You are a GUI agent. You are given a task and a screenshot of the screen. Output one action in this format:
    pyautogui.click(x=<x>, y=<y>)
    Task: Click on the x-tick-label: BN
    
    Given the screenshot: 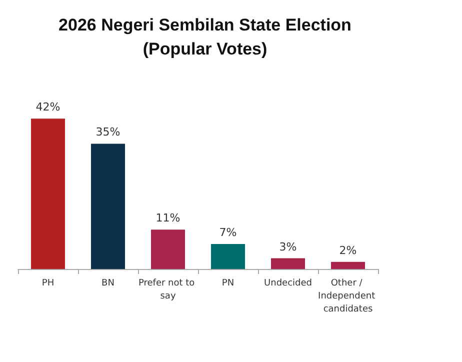 What is the action you would take?
    pyautogui.click(x=108, y=283)
    